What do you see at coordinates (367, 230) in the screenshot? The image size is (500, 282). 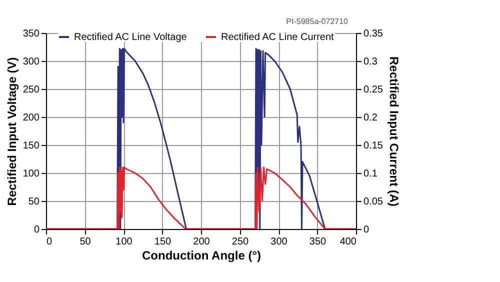 I see `y2-tick-label: 0` at bounding box center [367, 230].